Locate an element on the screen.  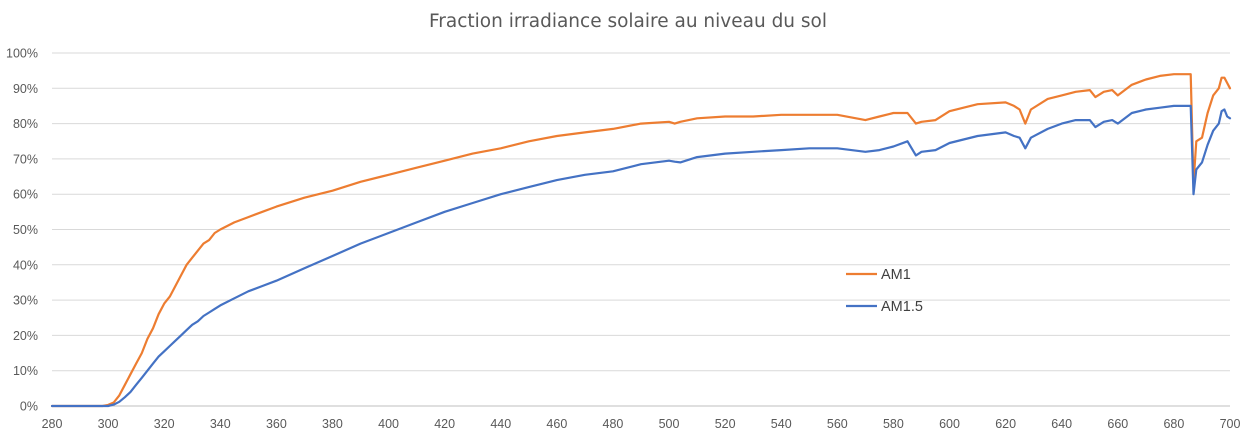
y-tick-label: 0% is located at coordinates (29, 407).